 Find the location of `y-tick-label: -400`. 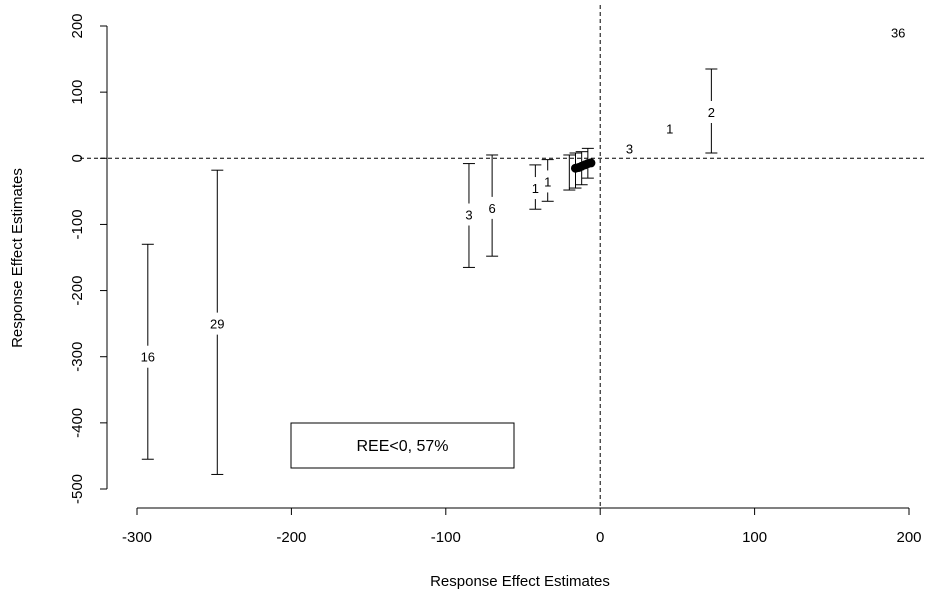

y-tick-label: -400 is located at coordinates (77, 423).